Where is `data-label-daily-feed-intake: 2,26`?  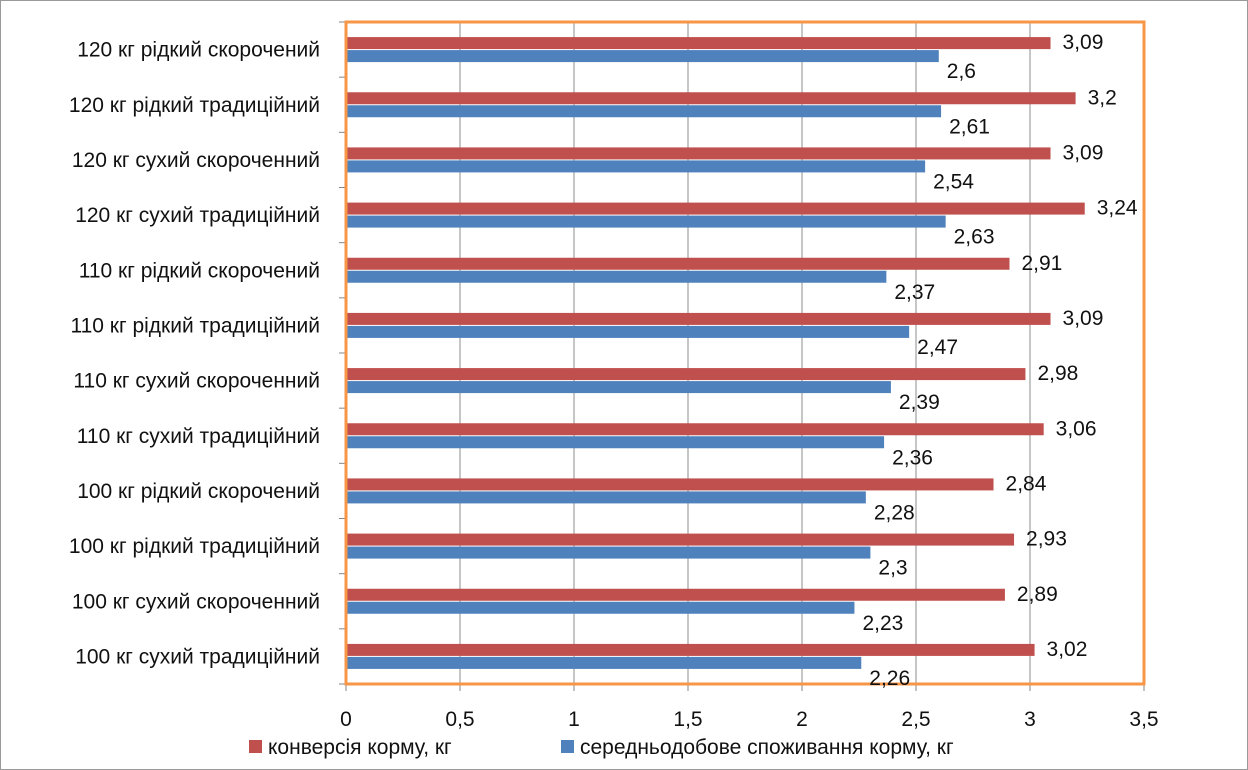
data-label-daily-feed-intake: 2,26 is located at coordinates (889, 678).